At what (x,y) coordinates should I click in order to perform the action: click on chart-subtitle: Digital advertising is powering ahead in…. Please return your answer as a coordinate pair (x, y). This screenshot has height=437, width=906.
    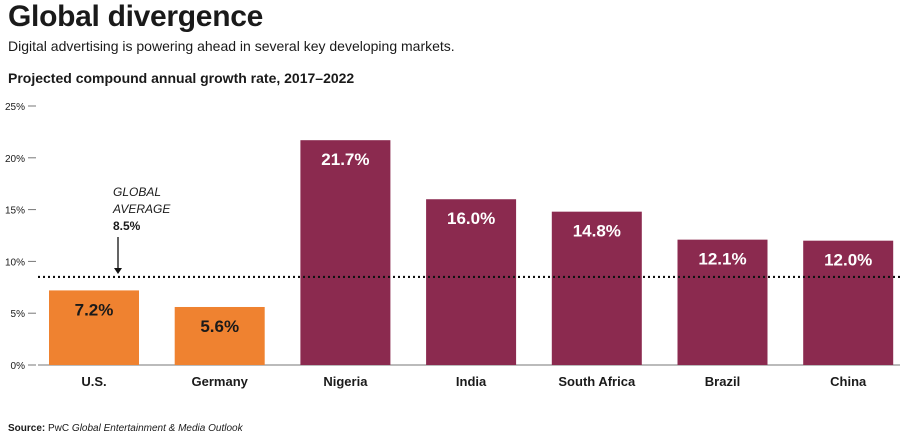
    Looking at the image, I should click on (231, 46).